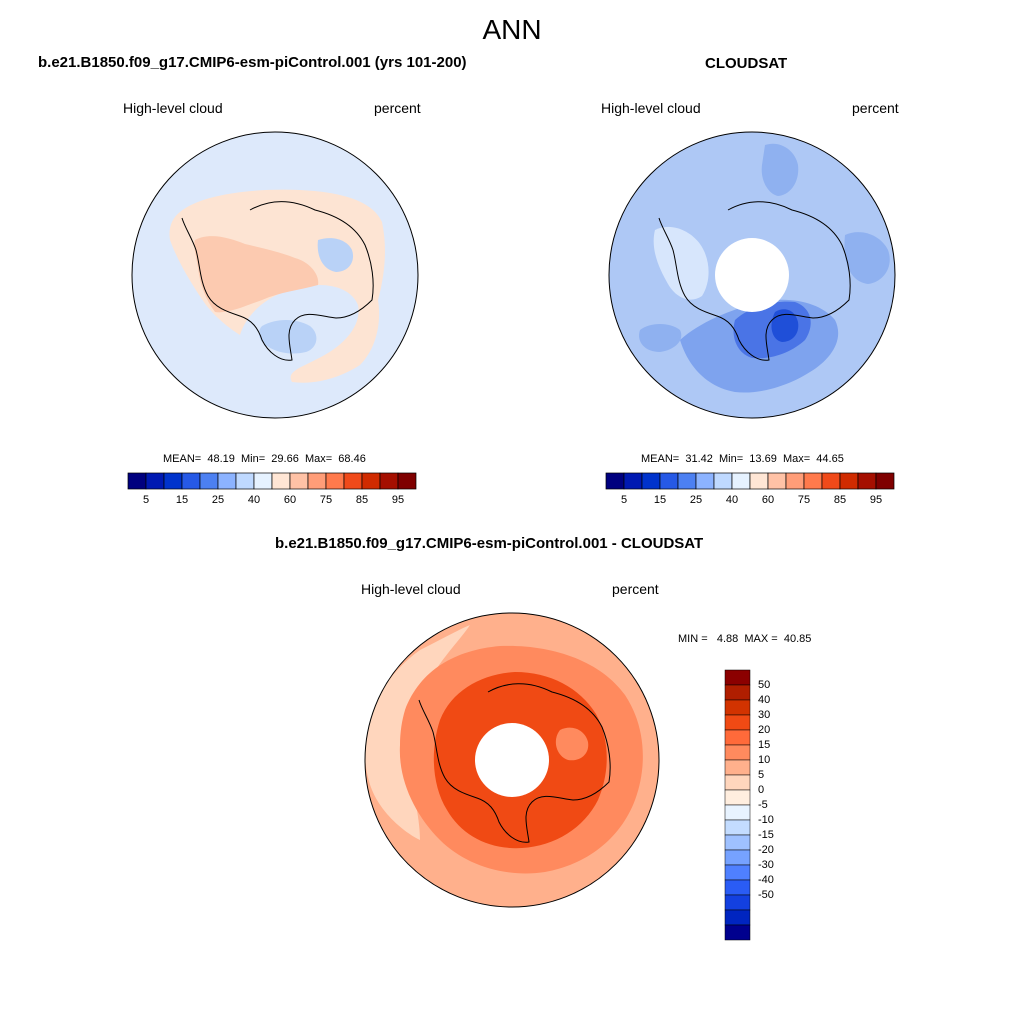 This screenshot has height=1024, width=1024. I want to click on panel2-polar-mask, so click(752, 275).